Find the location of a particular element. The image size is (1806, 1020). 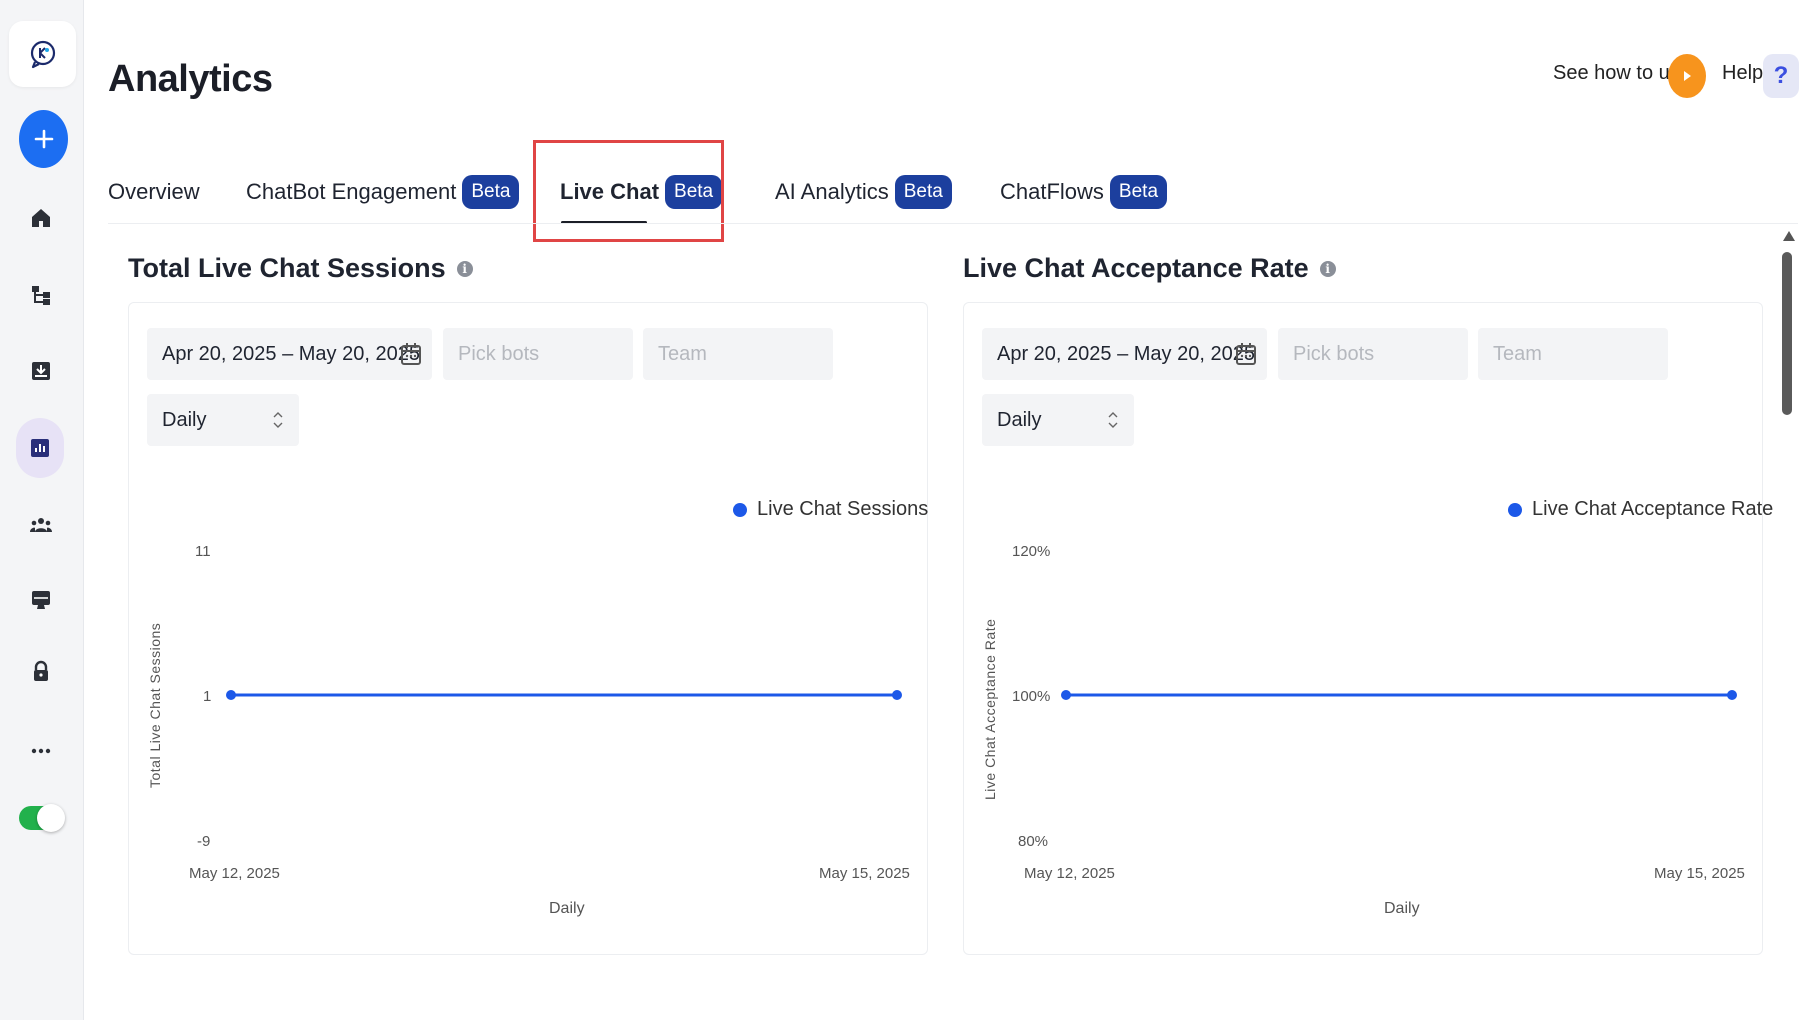

plus-icon is located at coordinates (43, 139).